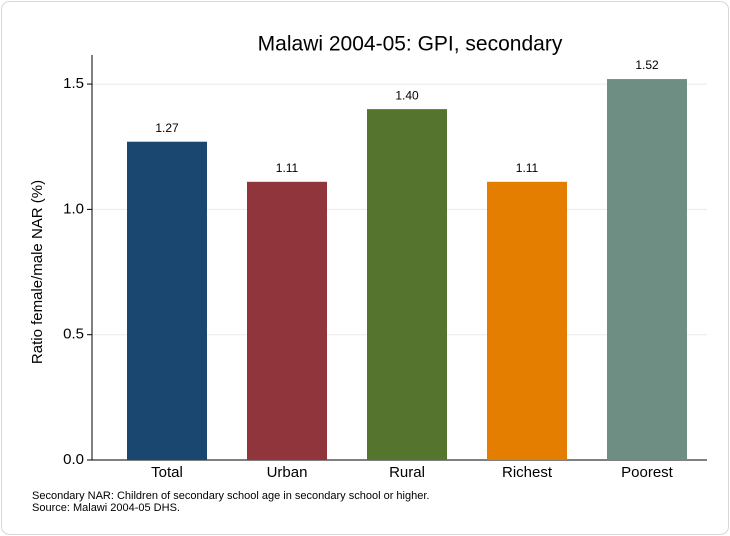 This screenshot has width=730, height=536. What do you see at coordinates (527, 472) in the screenshot?
I see `x-tick-label: Richest` at bounding box center [527, 472].